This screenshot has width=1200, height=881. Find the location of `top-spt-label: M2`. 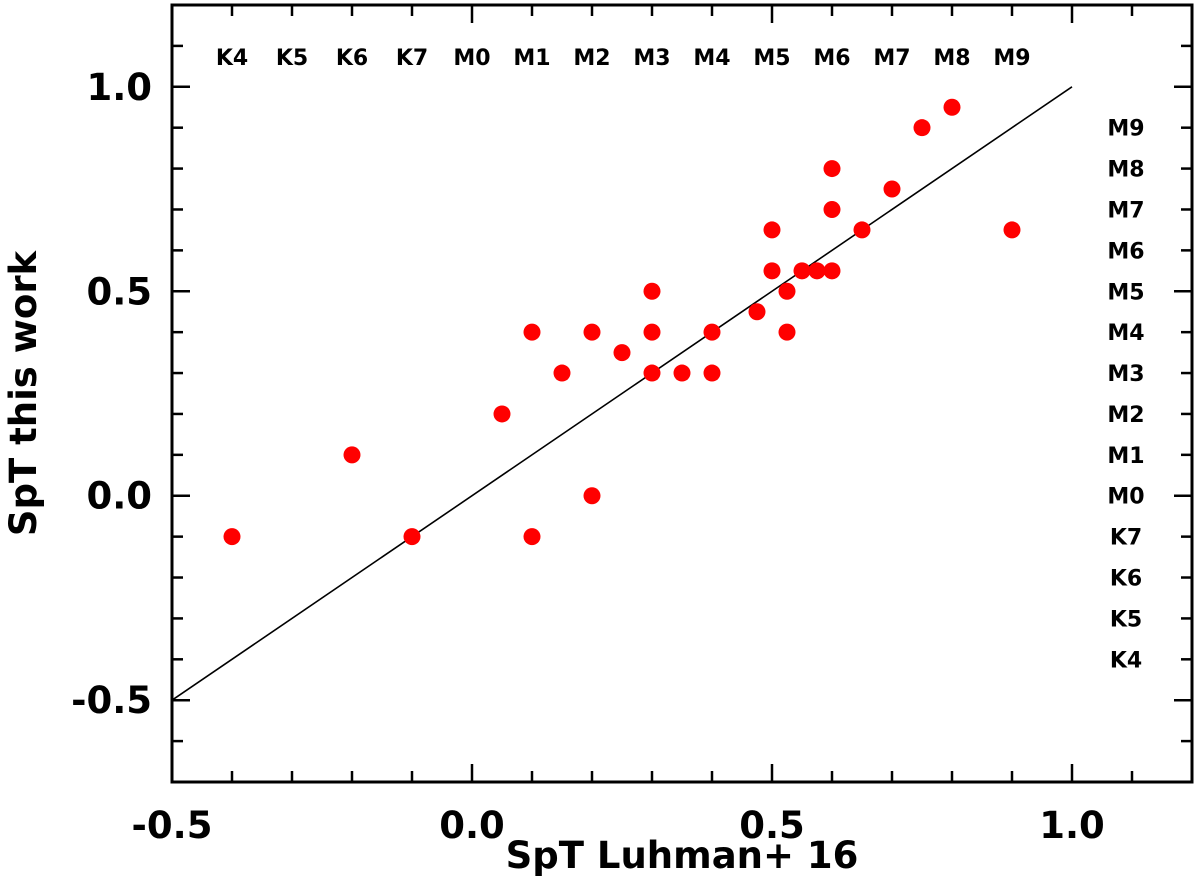

top-spt-label: M2 is located at coordinates (591, 58).